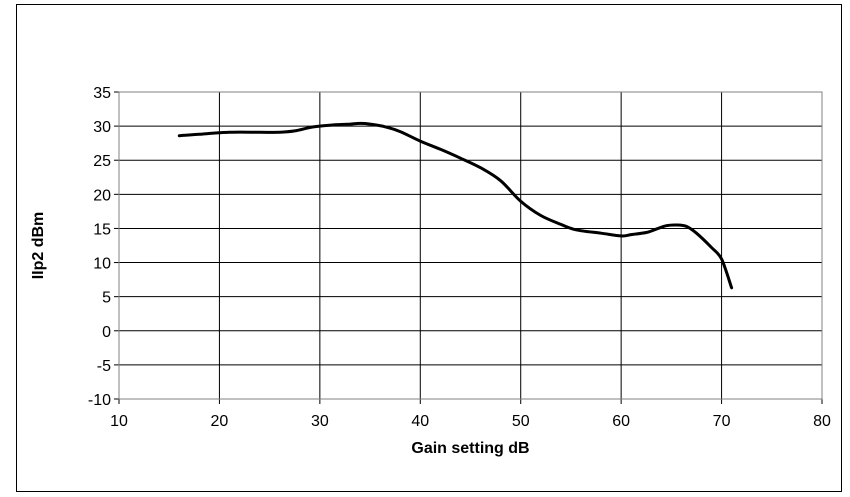  I want to click on y-tick-label: -10, so click(99, 400).